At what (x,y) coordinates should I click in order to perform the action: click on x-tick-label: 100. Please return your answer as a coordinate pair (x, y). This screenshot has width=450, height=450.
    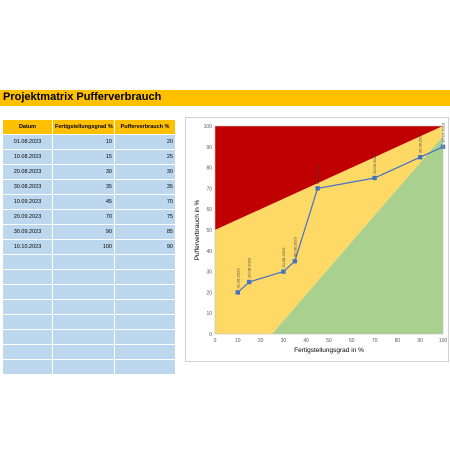
    Looking at the image, I should click on (443, 341).